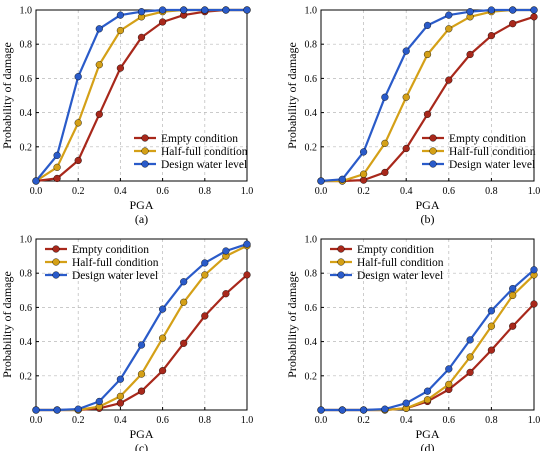 The width and height of the screenshot is (550, 451). I want to click on y-tick-label: 0.2, so click(26, 376).